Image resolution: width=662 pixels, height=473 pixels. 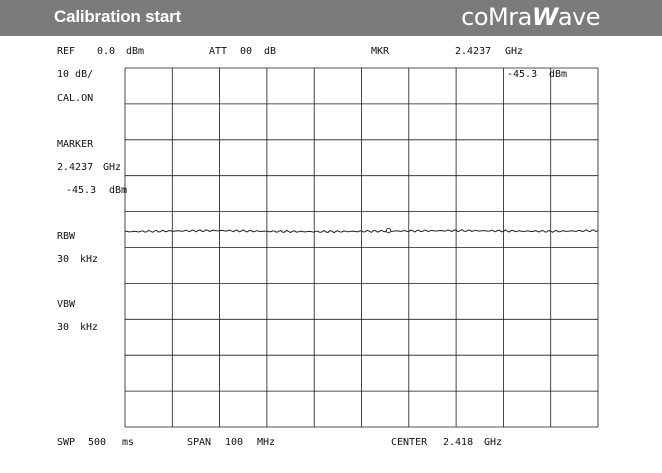 I want to click on brand-suffix: ave, so click(x=579, y=17).